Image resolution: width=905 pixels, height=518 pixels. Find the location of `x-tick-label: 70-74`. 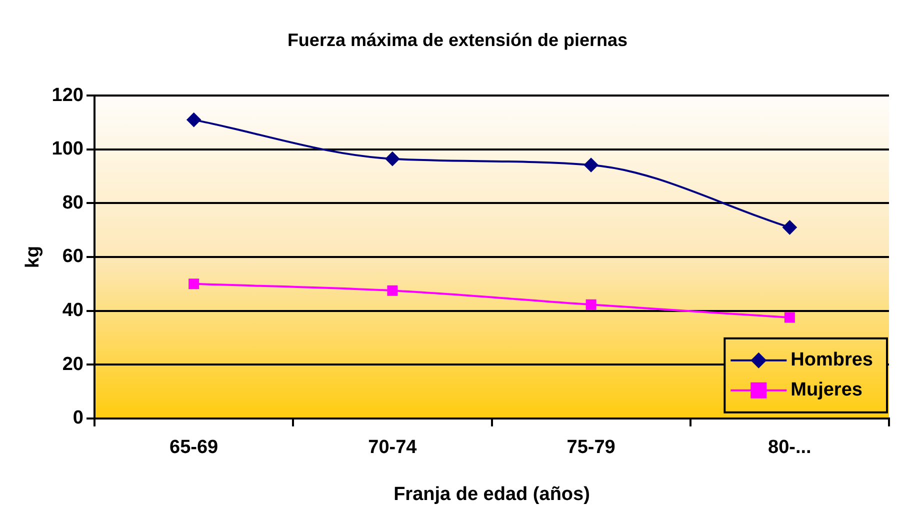

x-tick-label: 70-74 is located at coordinates (393, 447).